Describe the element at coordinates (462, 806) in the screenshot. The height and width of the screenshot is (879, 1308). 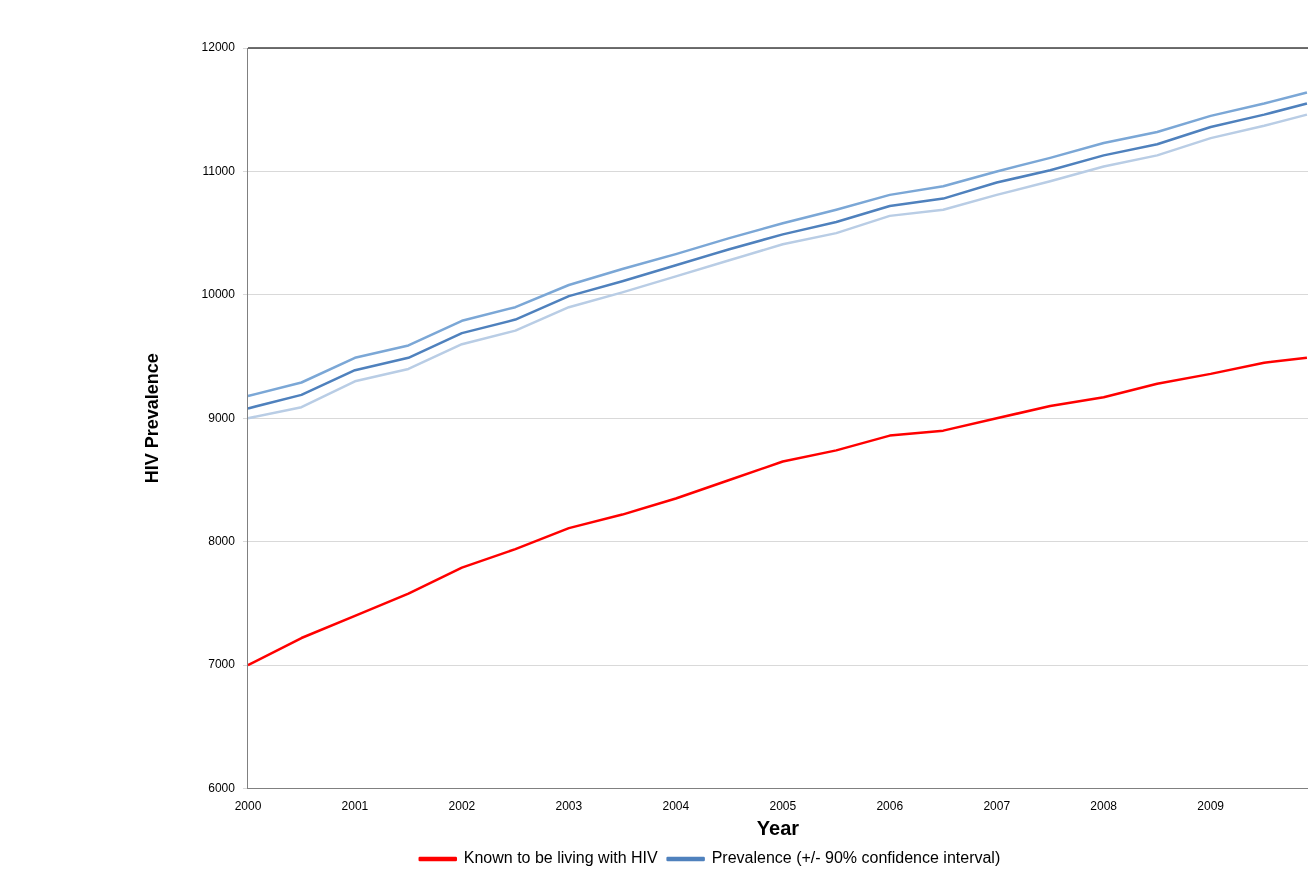
I see `x-tick-label: 2002` at that location.